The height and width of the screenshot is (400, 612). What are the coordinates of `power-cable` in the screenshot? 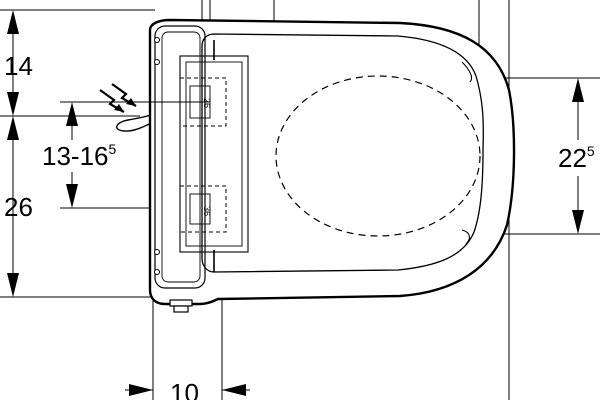 It's located at (152, 121).